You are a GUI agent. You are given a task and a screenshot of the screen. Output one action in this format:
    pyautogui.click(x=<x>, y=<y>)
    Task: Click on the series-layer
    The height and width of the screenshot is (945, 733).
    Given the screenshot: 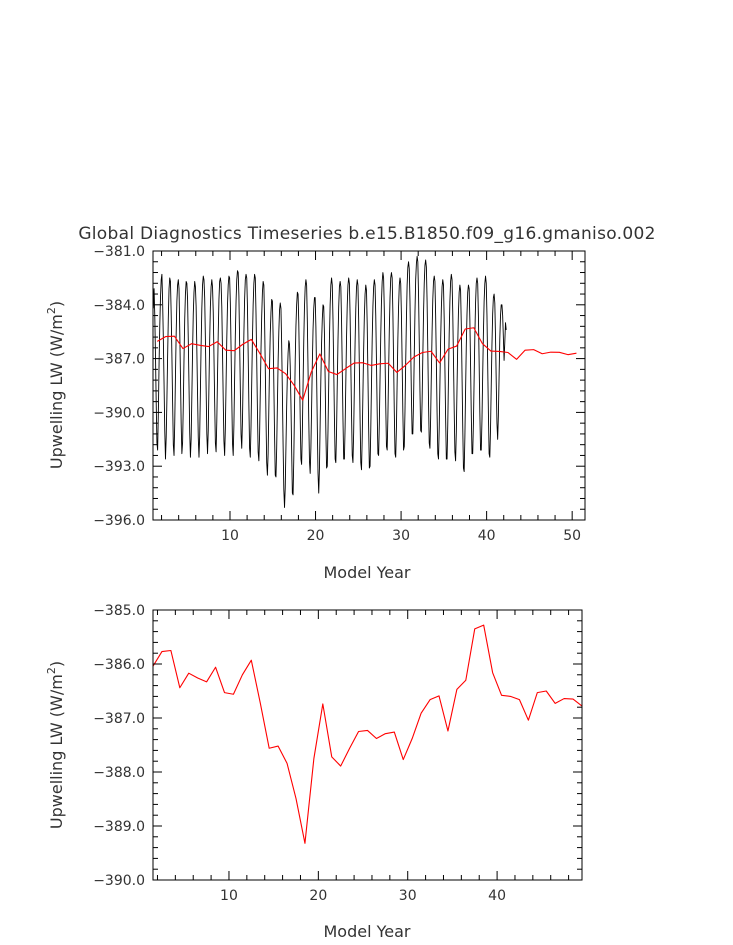 What is the action you would take?
    pyautogui.click(x=367, y=734)
    